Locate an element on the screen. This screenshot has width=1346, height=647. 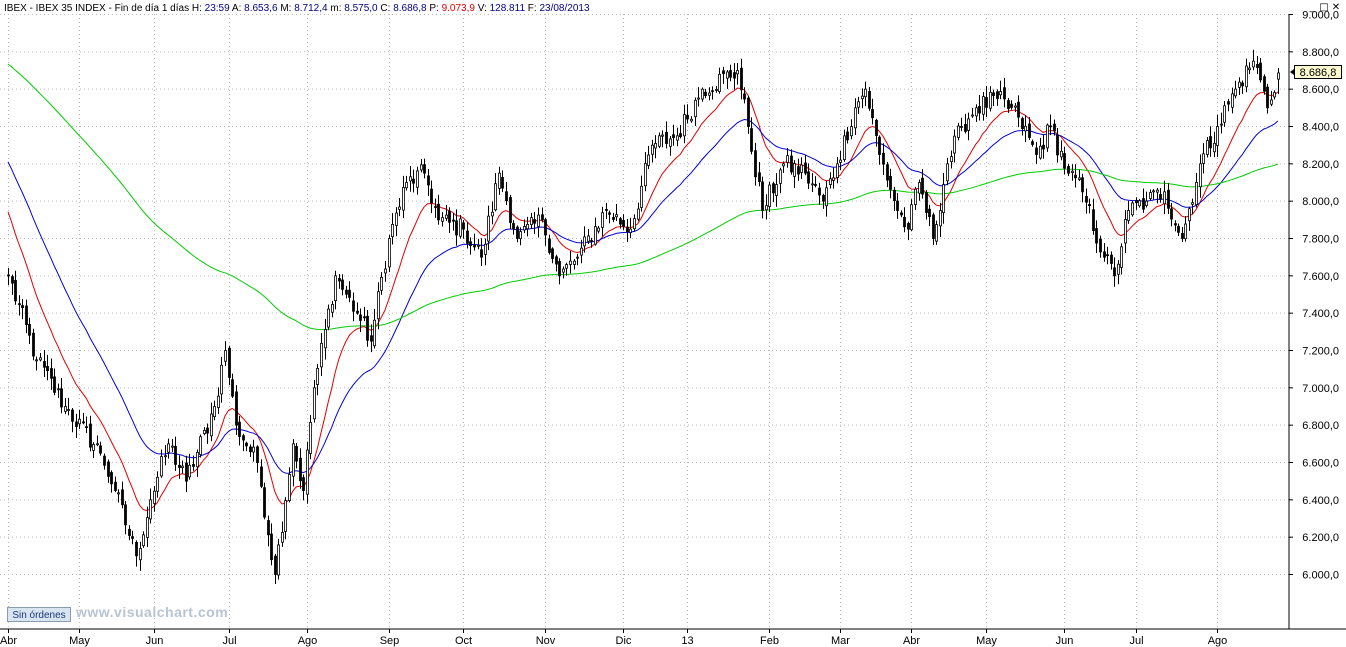
close-icon: ✕ is located at coordinates (1336, 7).